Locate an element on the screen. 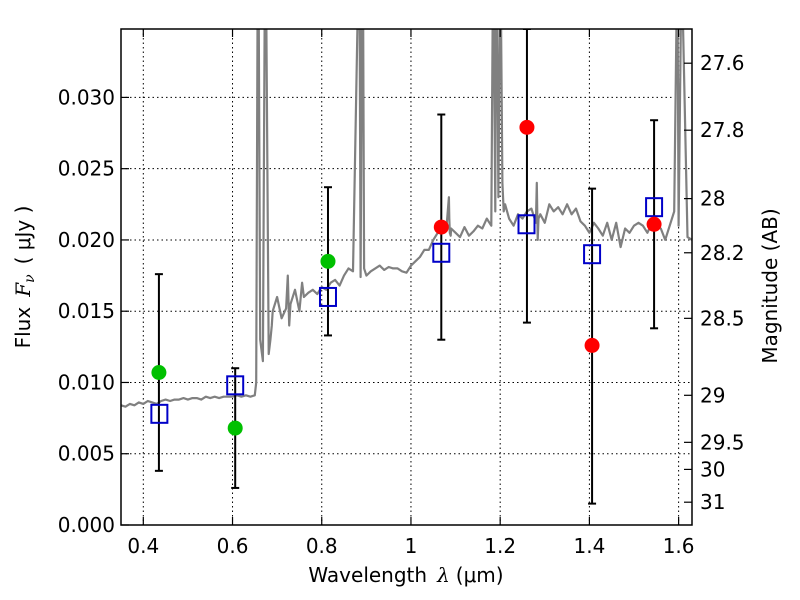  right-axis-label: Magnitude (AB) is located at coordinates (770, 285).